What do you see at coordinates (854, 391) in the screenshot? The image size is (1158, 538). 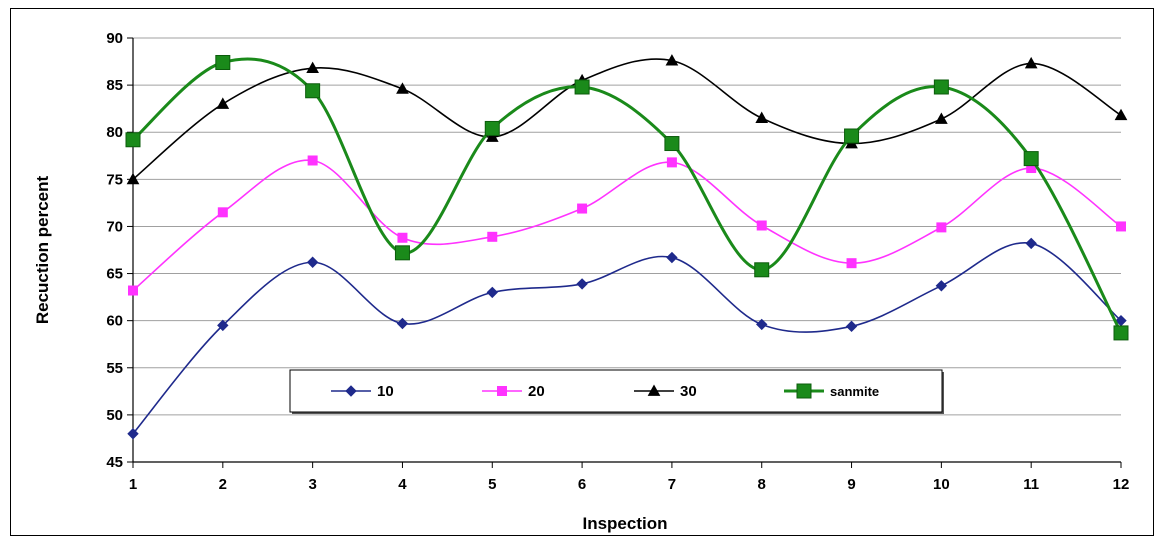 I see `legend-label: sanmite` at bounding box center [854, 391].